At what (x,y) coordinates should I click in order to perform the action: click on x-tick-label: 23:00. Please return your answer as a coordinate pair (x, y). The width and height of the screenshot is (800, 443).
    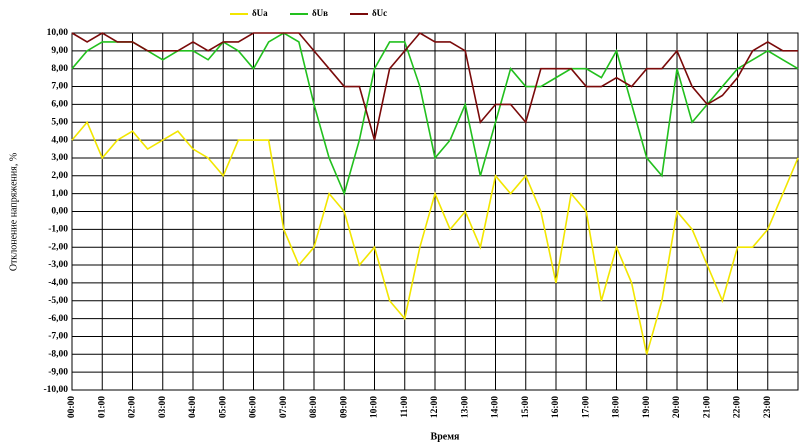
    Looking at the image, I should click on (768, 407).